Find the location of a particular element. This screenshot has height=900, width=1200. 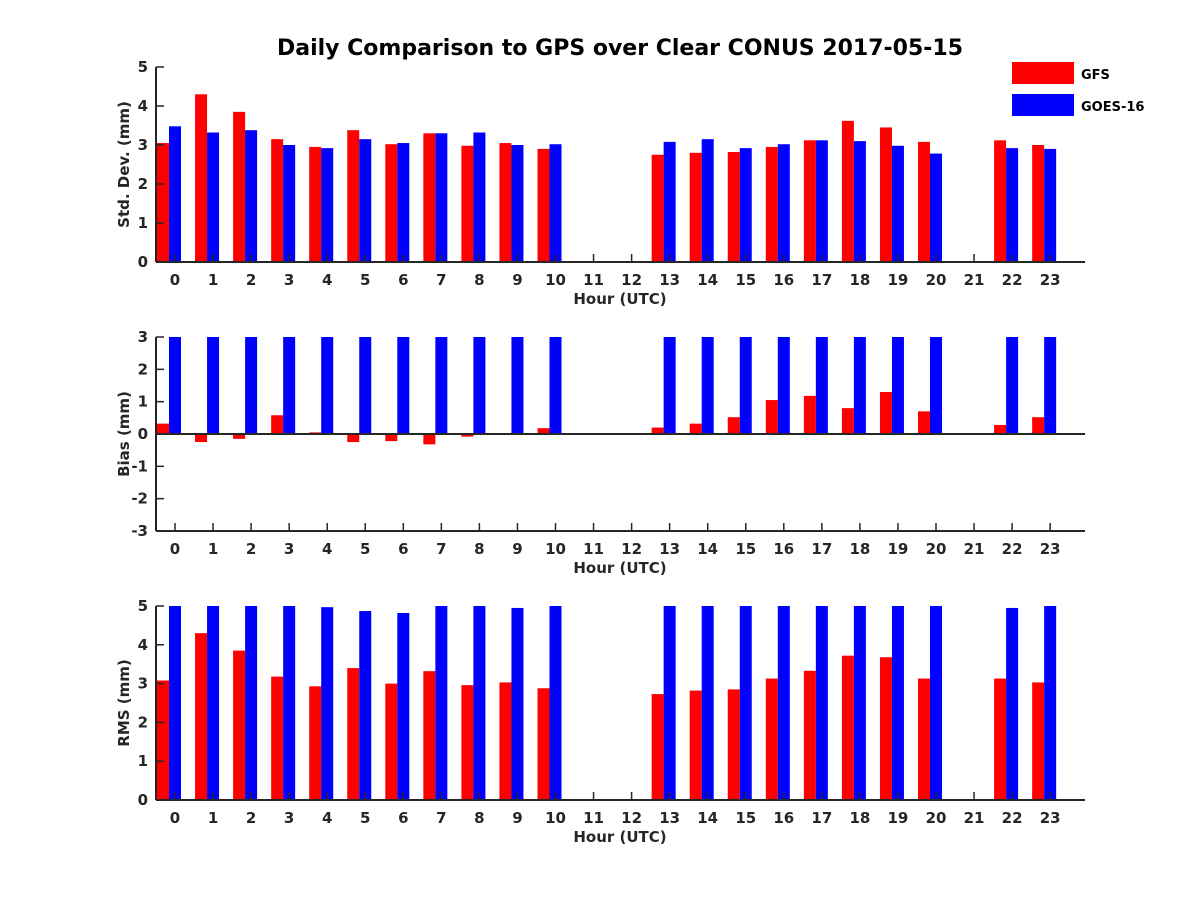

legend-swatch-goes16 is located at coordinates (1043, 105).